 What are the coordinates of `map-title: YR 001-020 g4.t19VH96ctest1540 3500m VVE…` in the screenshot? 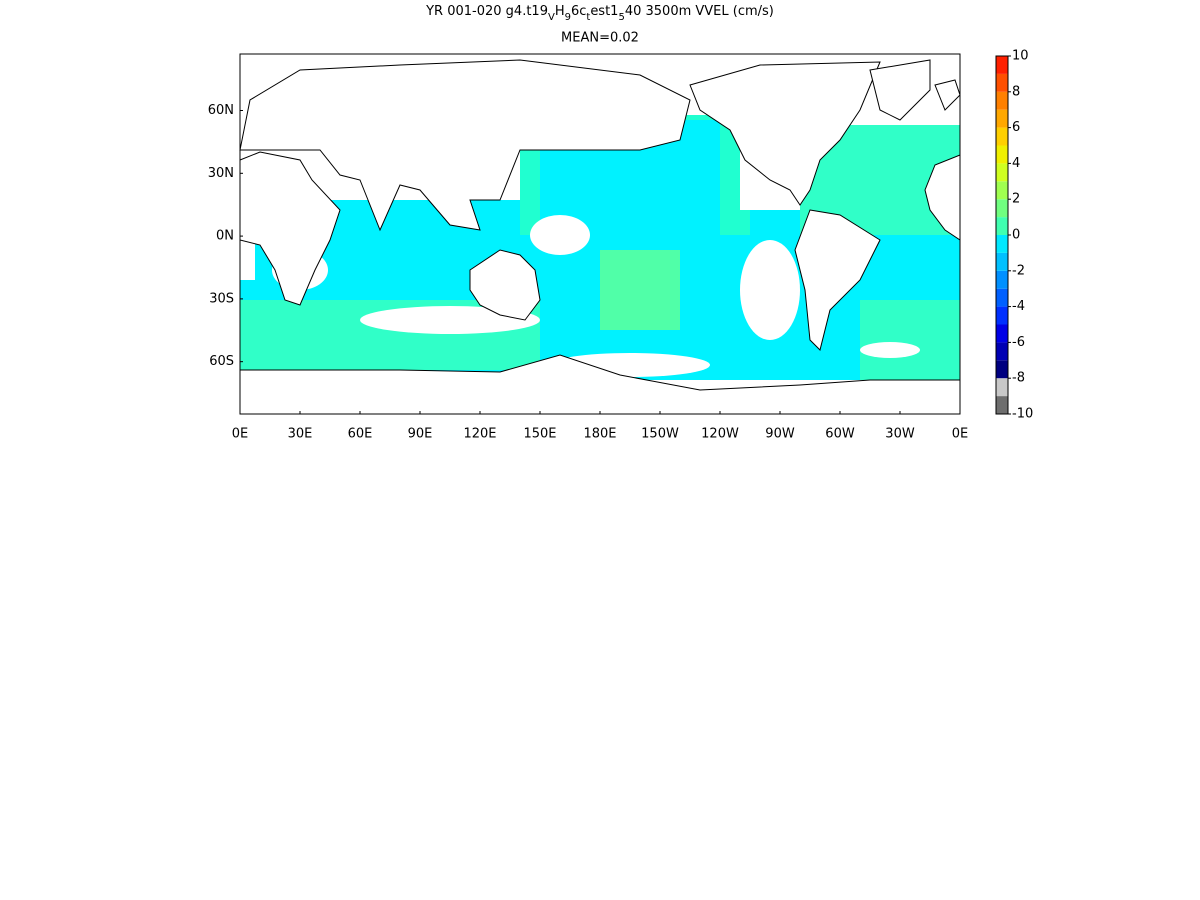 It's located at (599, 13).